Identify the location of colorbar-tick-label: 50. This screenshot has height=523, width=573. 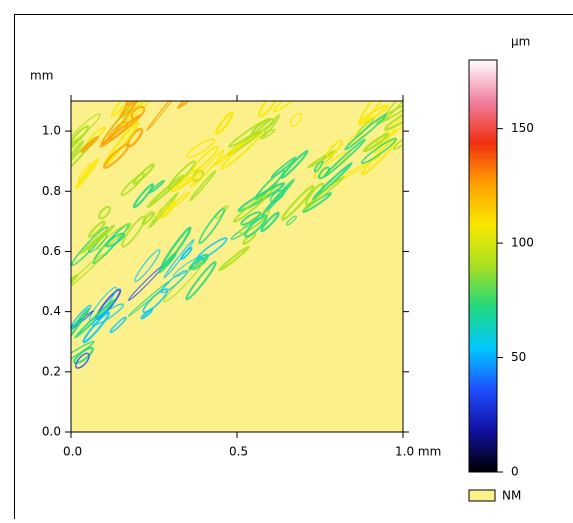
(518, 357).